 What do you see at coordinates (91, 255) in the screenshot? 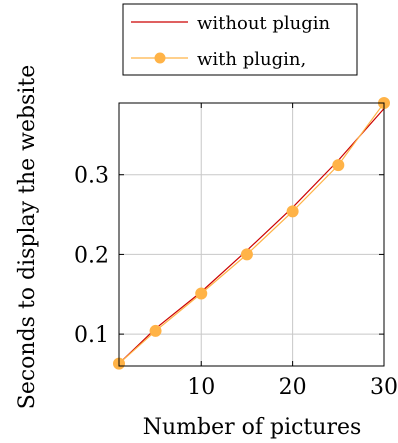
I see `y-tick-label: 0.2` at bounding box center [91, 255].